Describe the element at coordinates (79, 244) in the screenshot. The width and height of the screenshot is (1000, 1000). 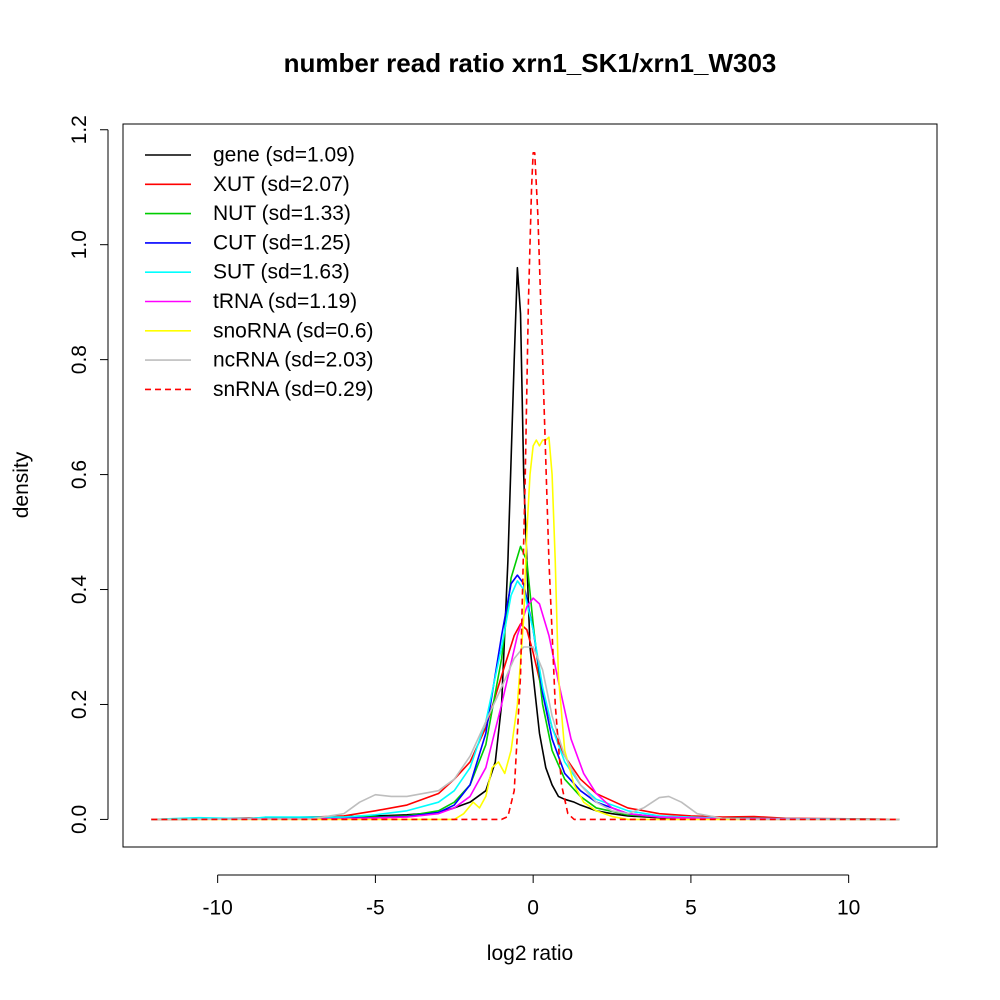
I see `y-tick-label: 1.0` at that location.